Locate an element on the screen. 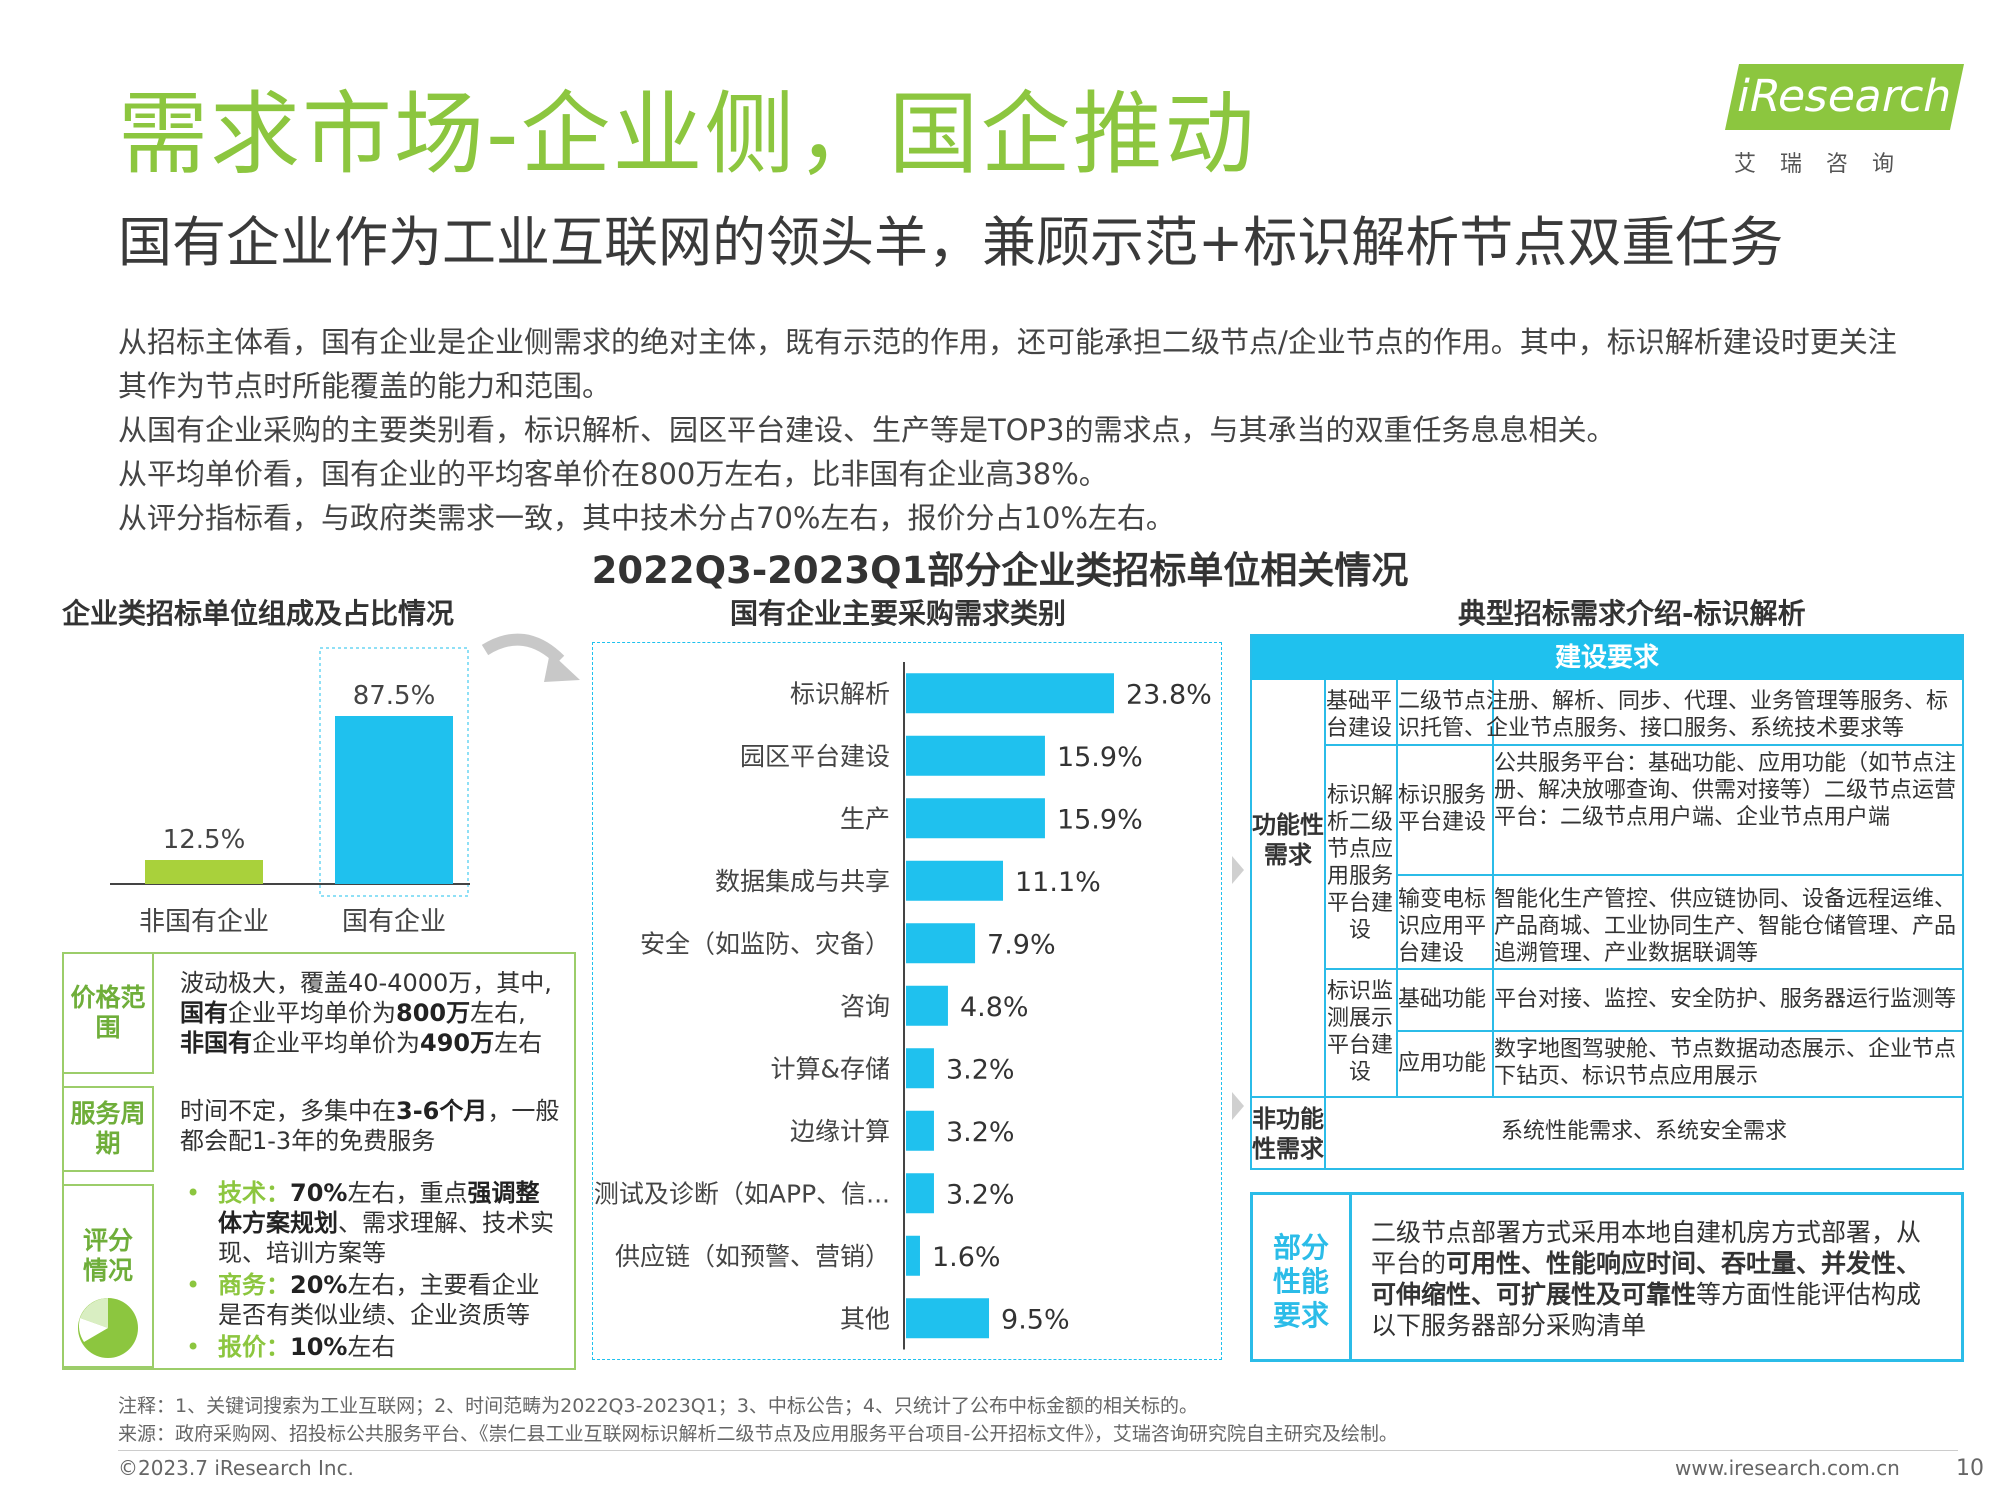  score-bold: 70% is located at coordinates (319, 1193).